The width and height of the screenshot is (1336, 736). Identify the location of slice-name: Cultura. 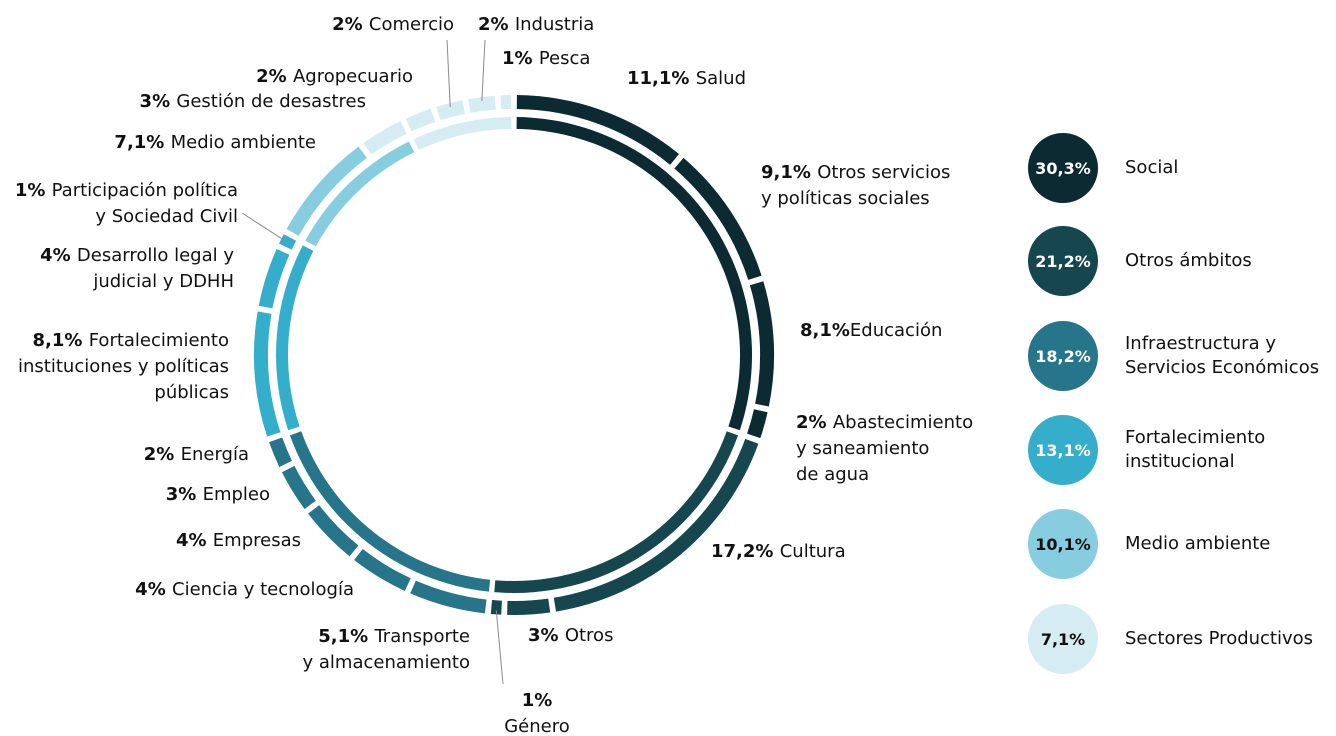
(813, 551).